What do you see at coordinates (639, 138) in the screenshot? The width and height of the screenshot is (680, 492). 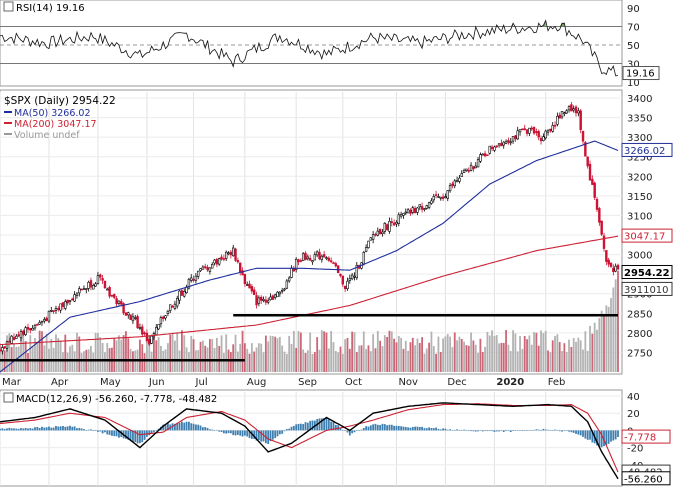 I see `price-tick-label: 3300` at bounding box center [639, 138].